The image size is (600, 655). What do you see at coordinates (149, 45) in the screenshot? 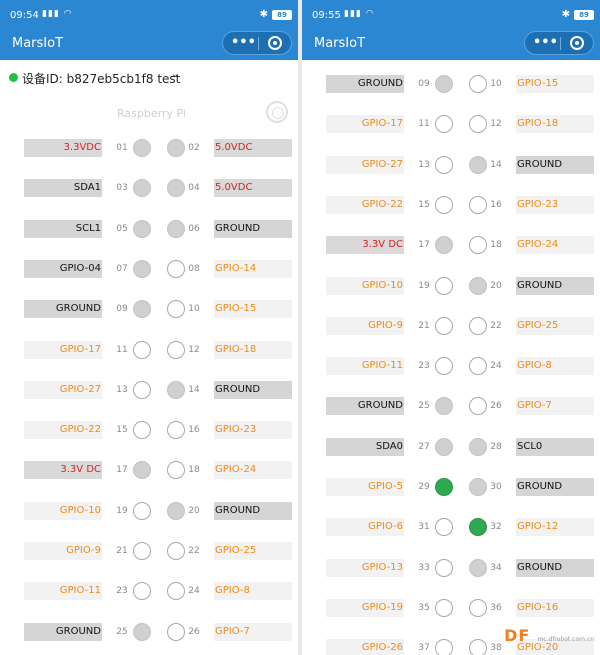
I see `title-bar: MarsIoT •••` at bounding box center [149, 45].